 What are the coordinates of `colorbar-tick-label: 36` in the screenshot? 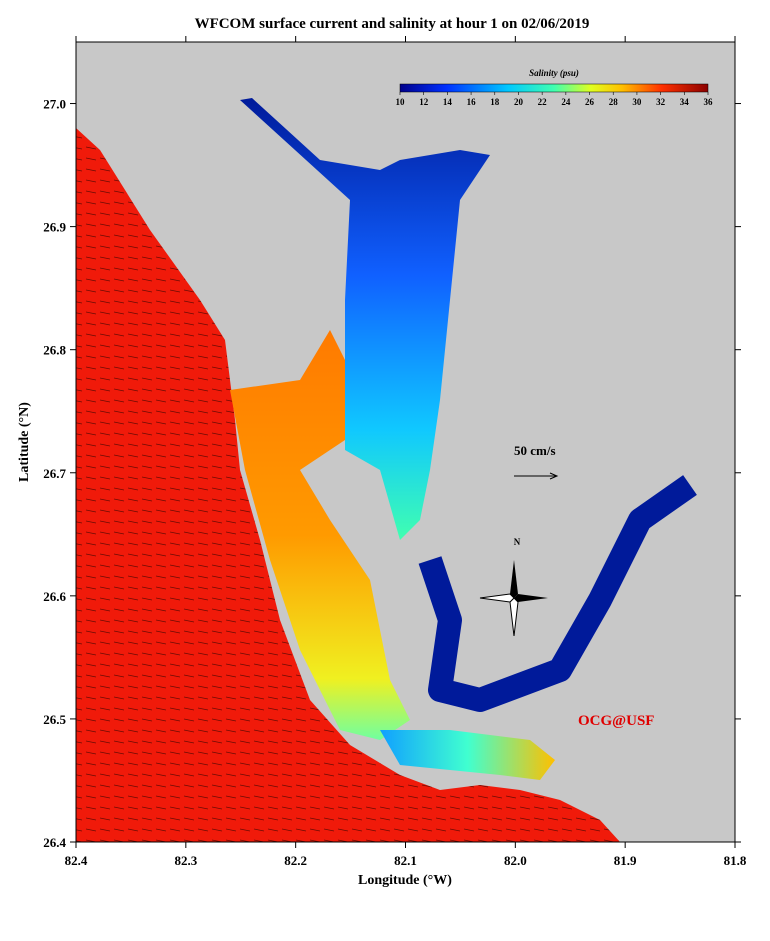 It's located at (709, 102).